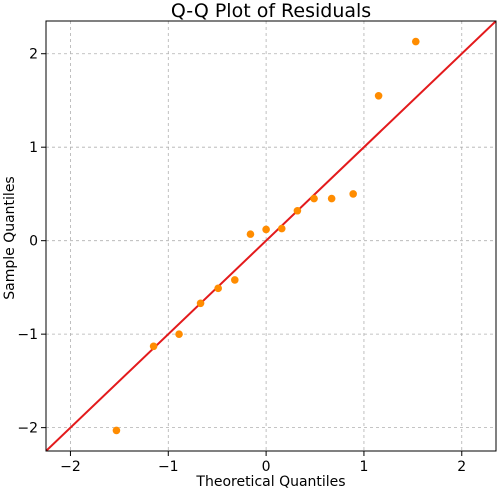  What do you see at coordinates (27, 335) in the screenshot?
I see `y-tick-label: −1` at bounding box center [27, 335].